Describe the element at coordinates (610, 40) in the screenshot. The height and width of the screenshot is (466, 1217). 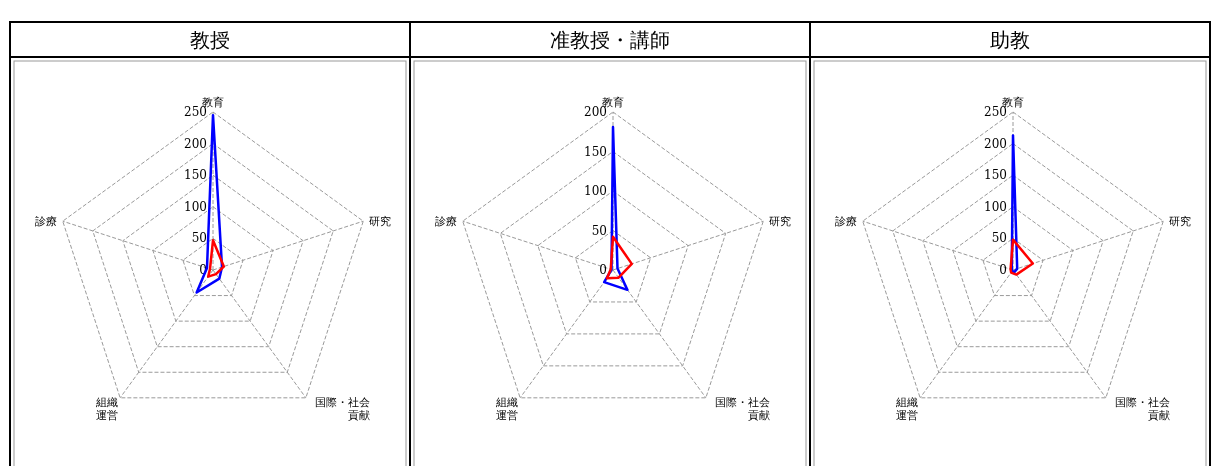
I see `chart-title: 准教授・講師` at that location.